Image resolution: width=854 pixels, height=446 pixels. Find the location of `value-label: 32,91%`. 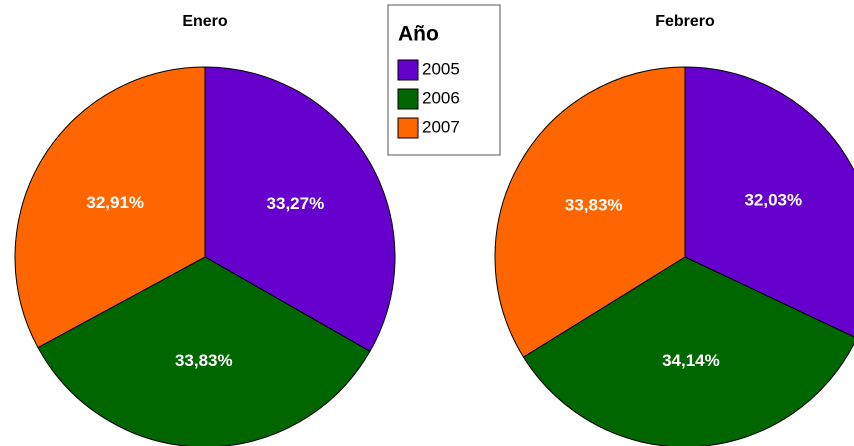

value-label: 32,91% is located at coordinates (115, 202).